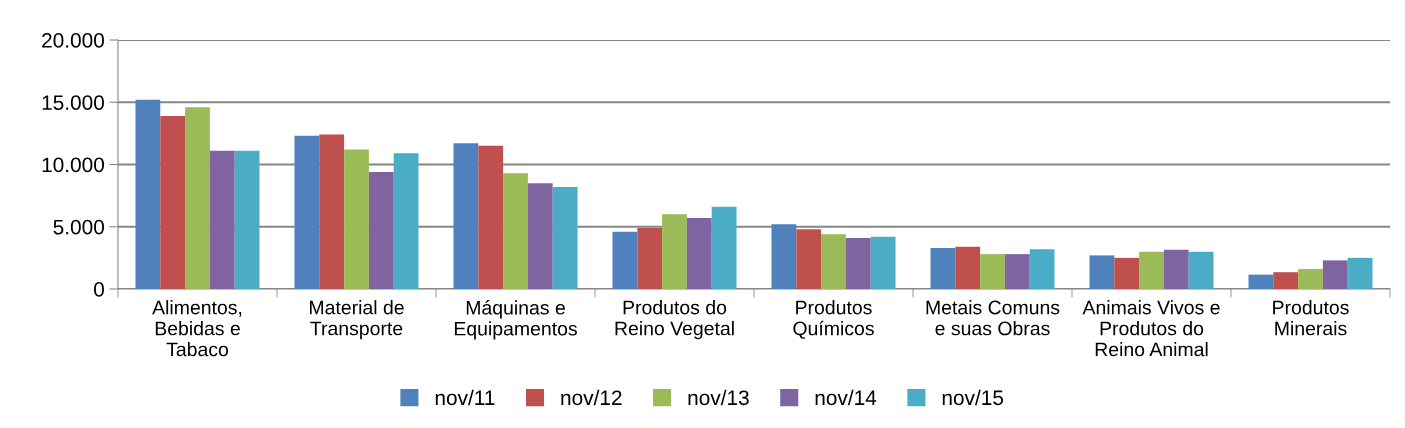 Image resolution: width=1405 pixels, height=428 pixels. What do you see at coordinates (1311, 318) in the screenshot?
I see `x-tick-label: Produtos Minerais` at bounding box center [1311, 318].